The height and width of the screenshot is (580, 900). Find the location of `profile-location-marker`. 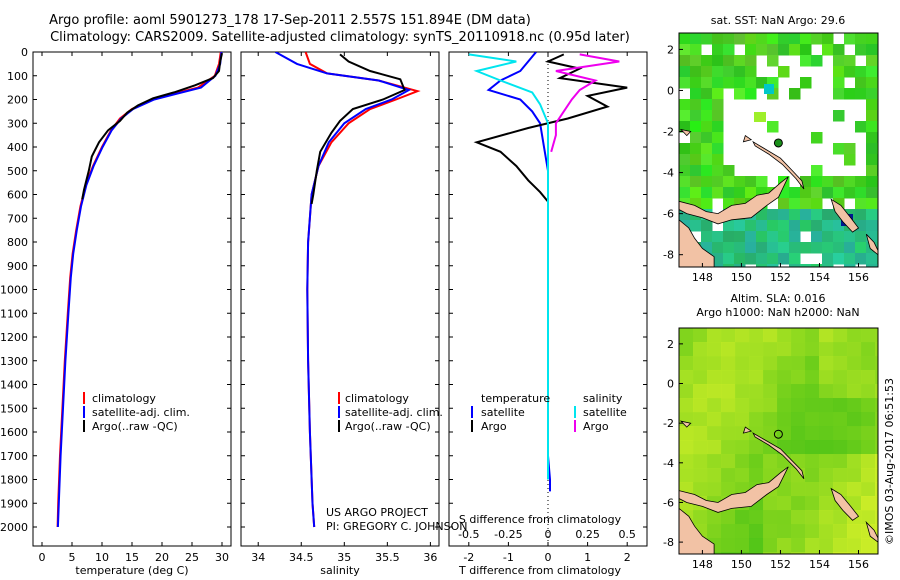

profile-location-marker is located at coordinates (778, 434).